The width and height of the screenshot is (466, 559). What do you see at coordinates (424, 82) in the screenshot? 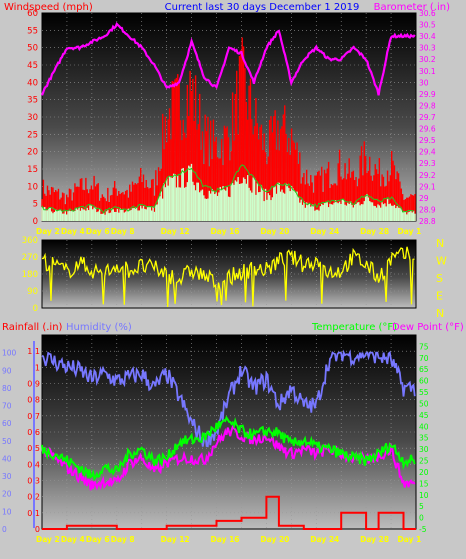
I see `baro-tick-label: 30` at bounding box center [424, 82].